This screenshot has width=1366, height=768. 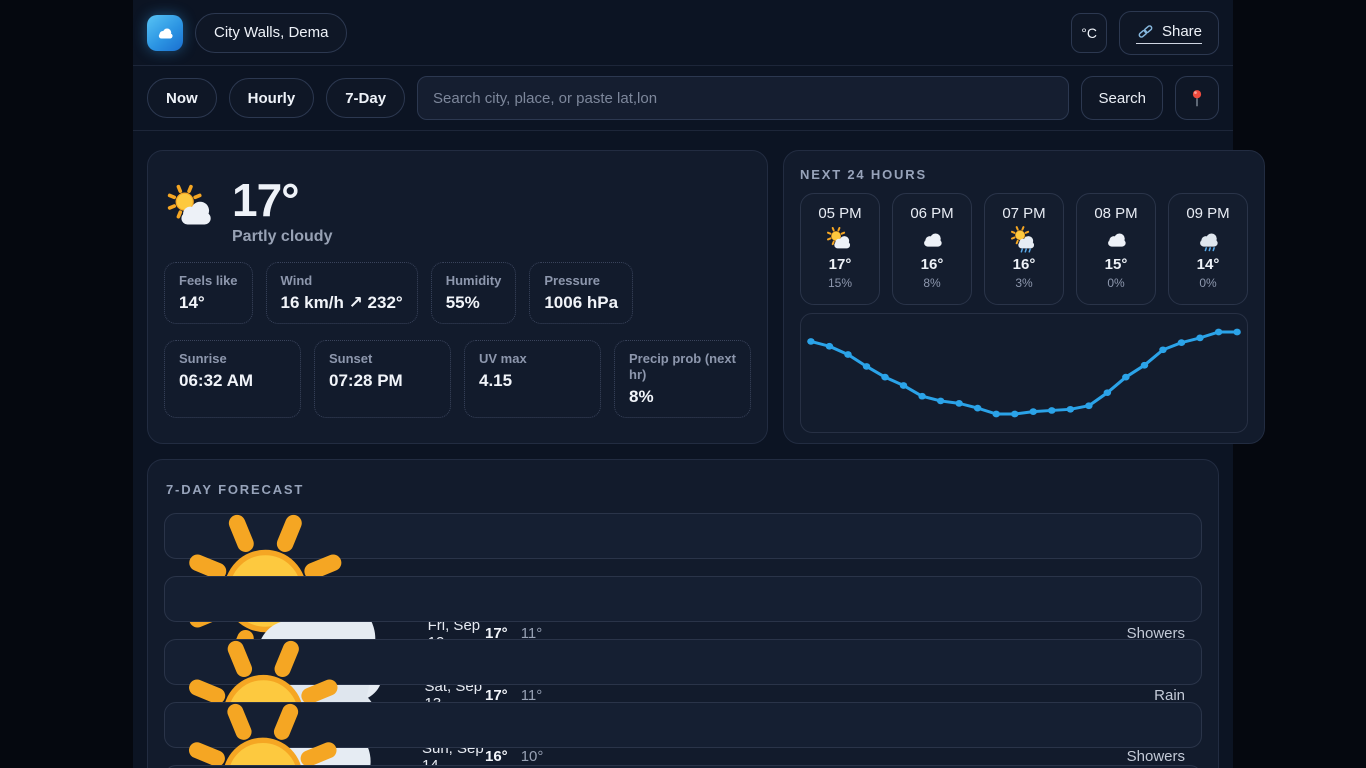 I want to click on share-label: Share, so click(x=1181, y=31).